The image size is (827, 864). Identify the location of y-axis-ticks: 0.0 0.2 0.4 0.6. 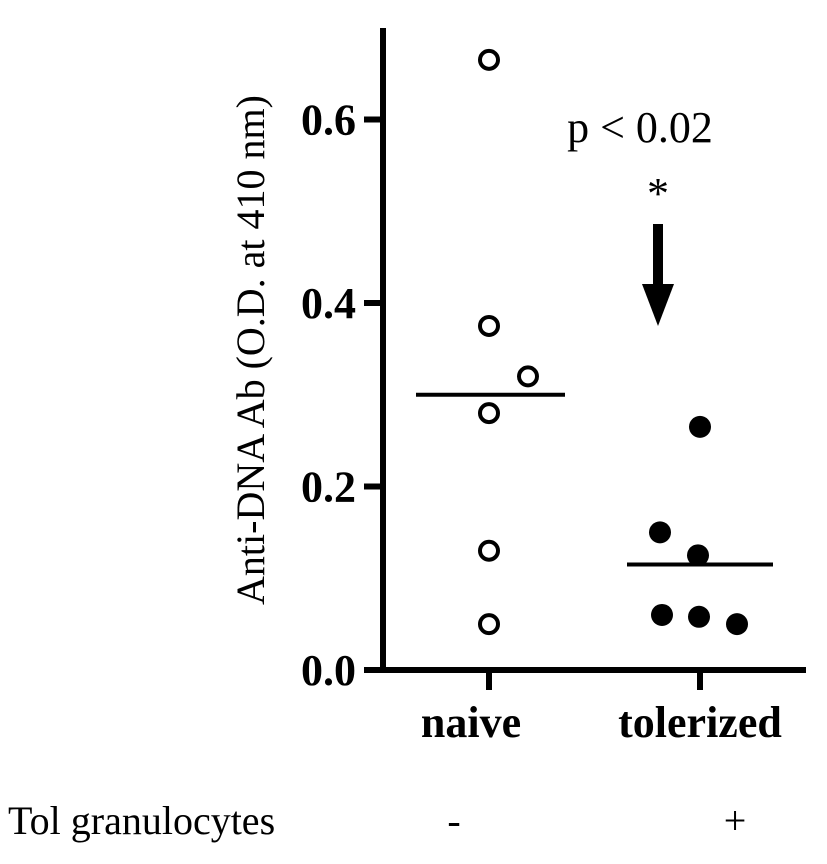
(342, 395).